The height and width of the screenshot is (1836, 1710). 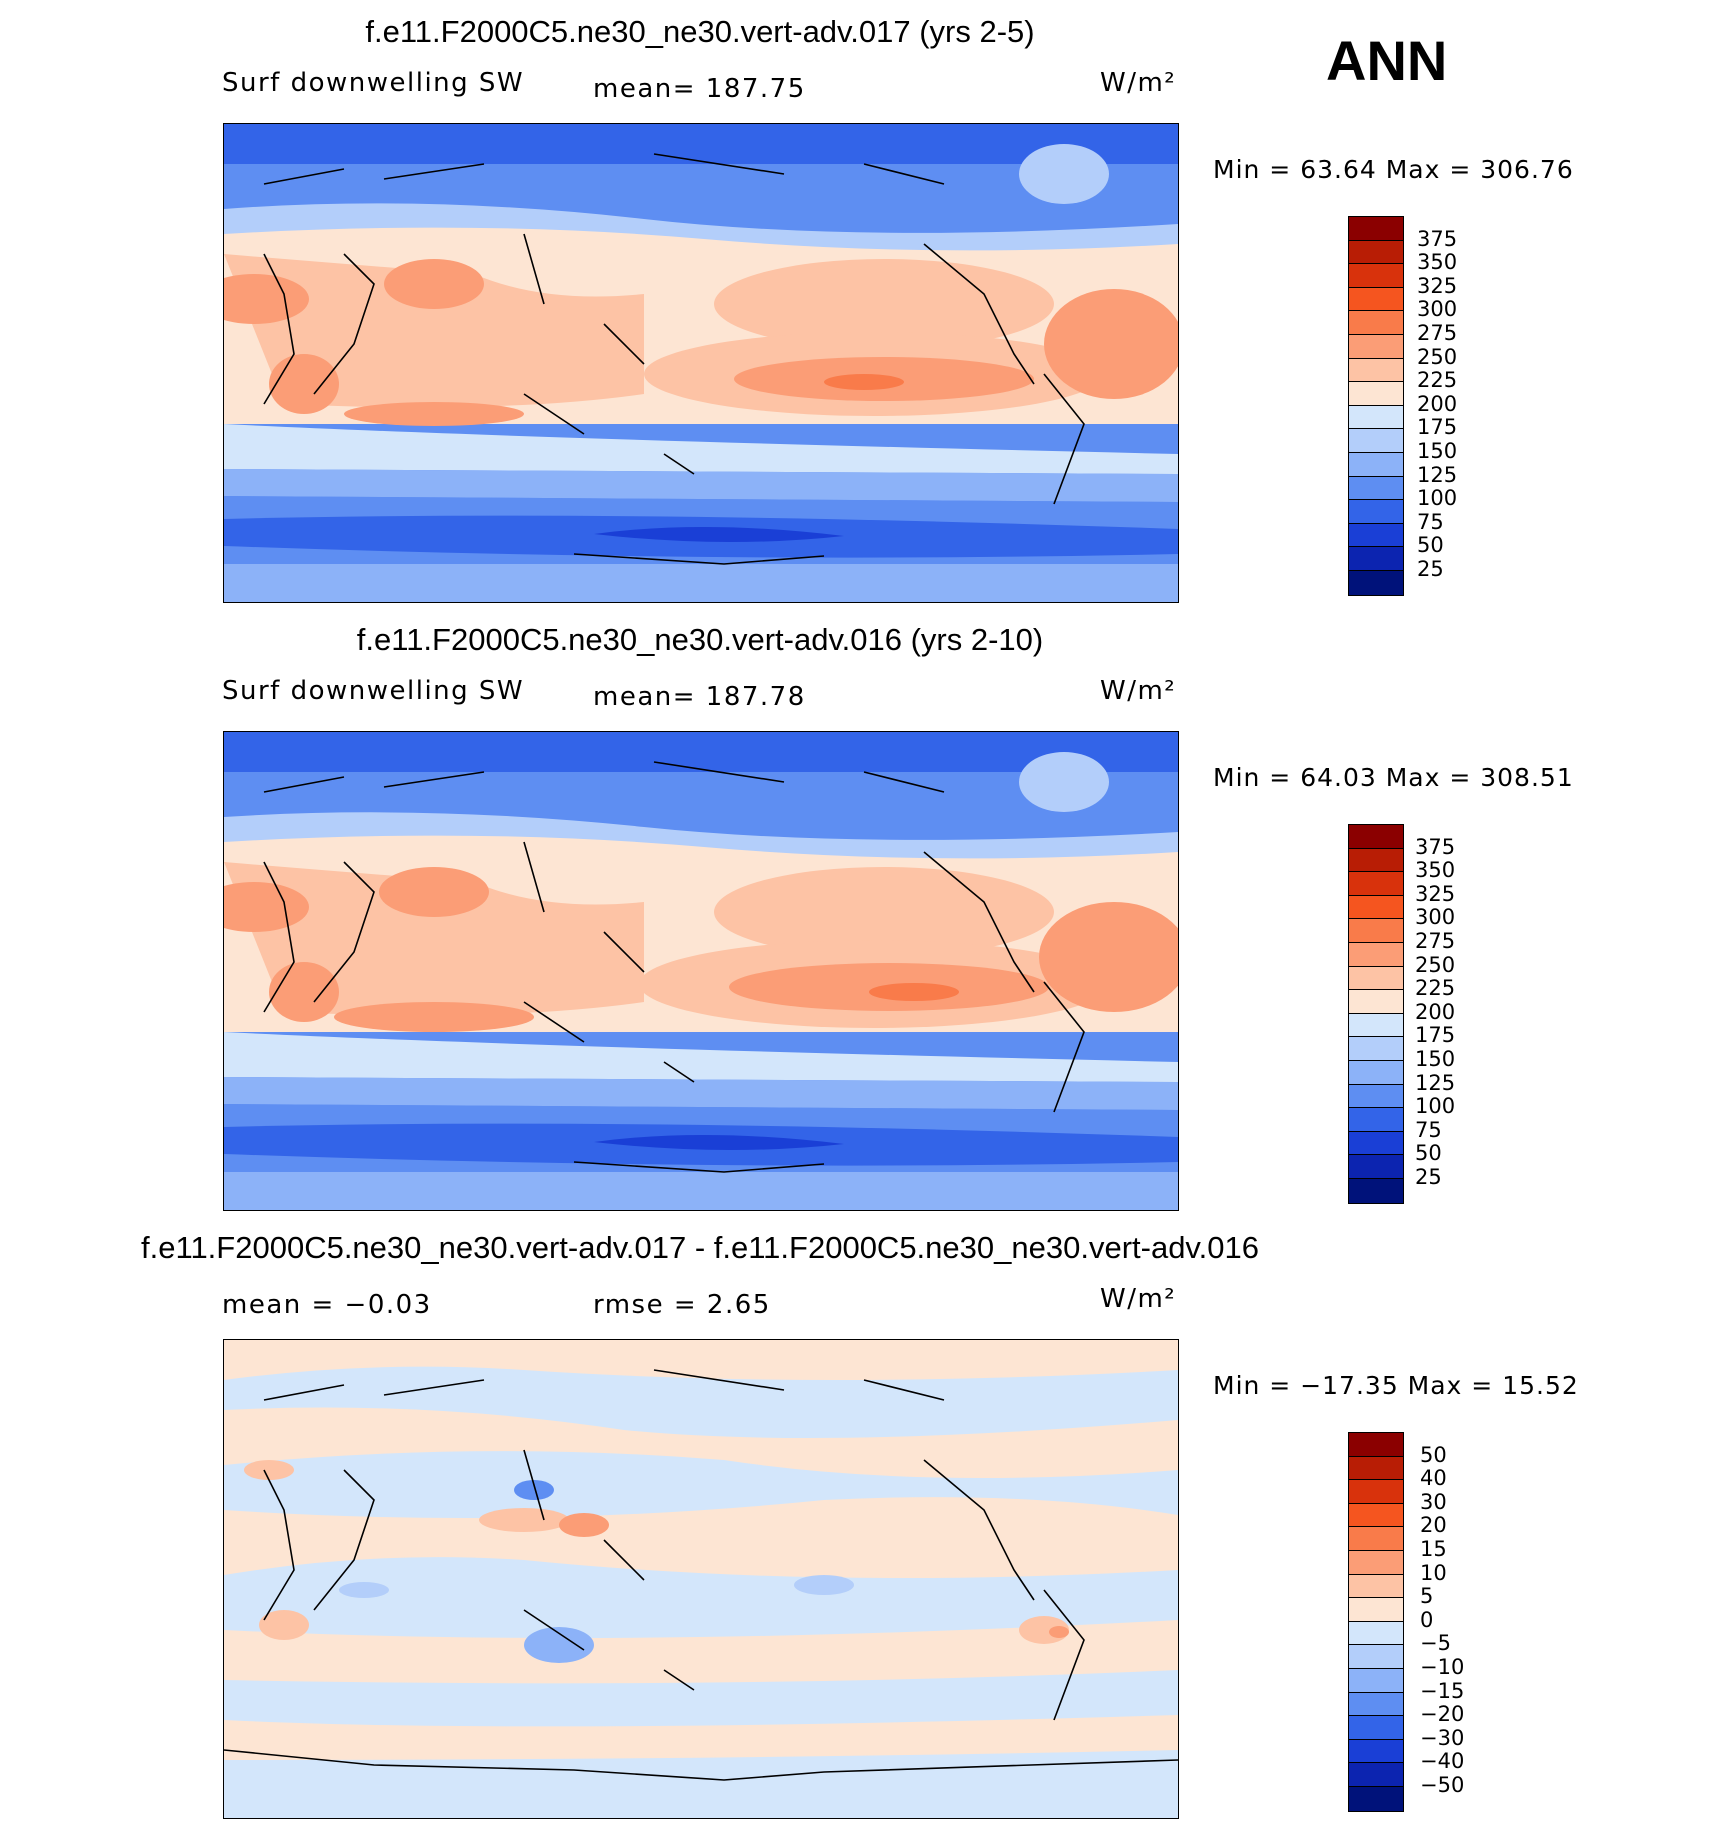 I want to click on colorbar-tick-label: 0, so click(x=1427, y=1619).